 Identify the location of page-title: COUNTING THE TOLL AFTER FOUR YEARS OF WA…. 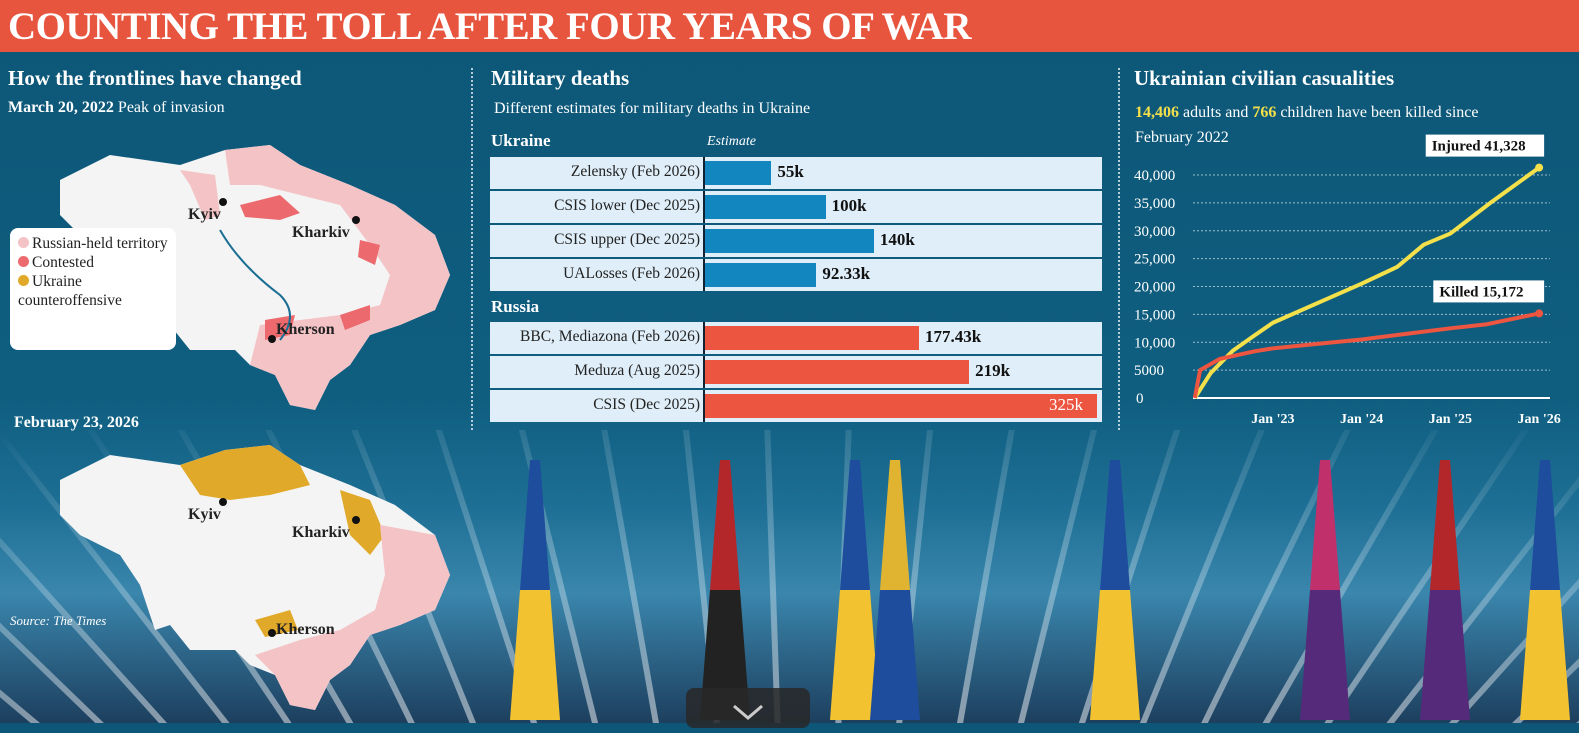
(490, 26).